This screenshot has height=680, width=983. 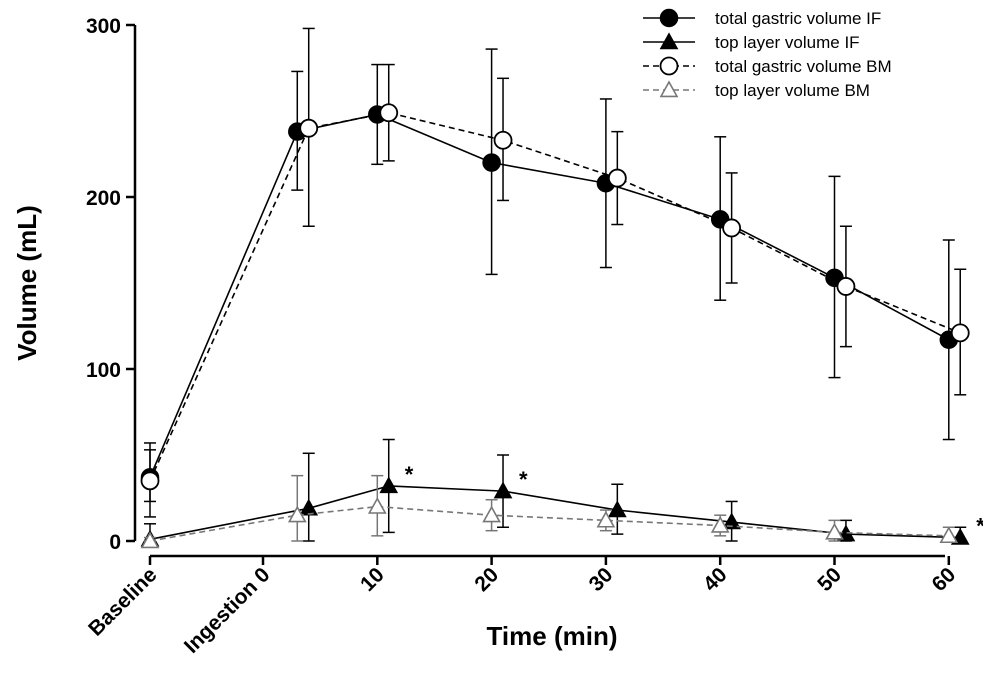 What do you see at coordinates (944, 579) in the screenshot?
I see `x-tick-label: 60` at bounding box center [944, 579].